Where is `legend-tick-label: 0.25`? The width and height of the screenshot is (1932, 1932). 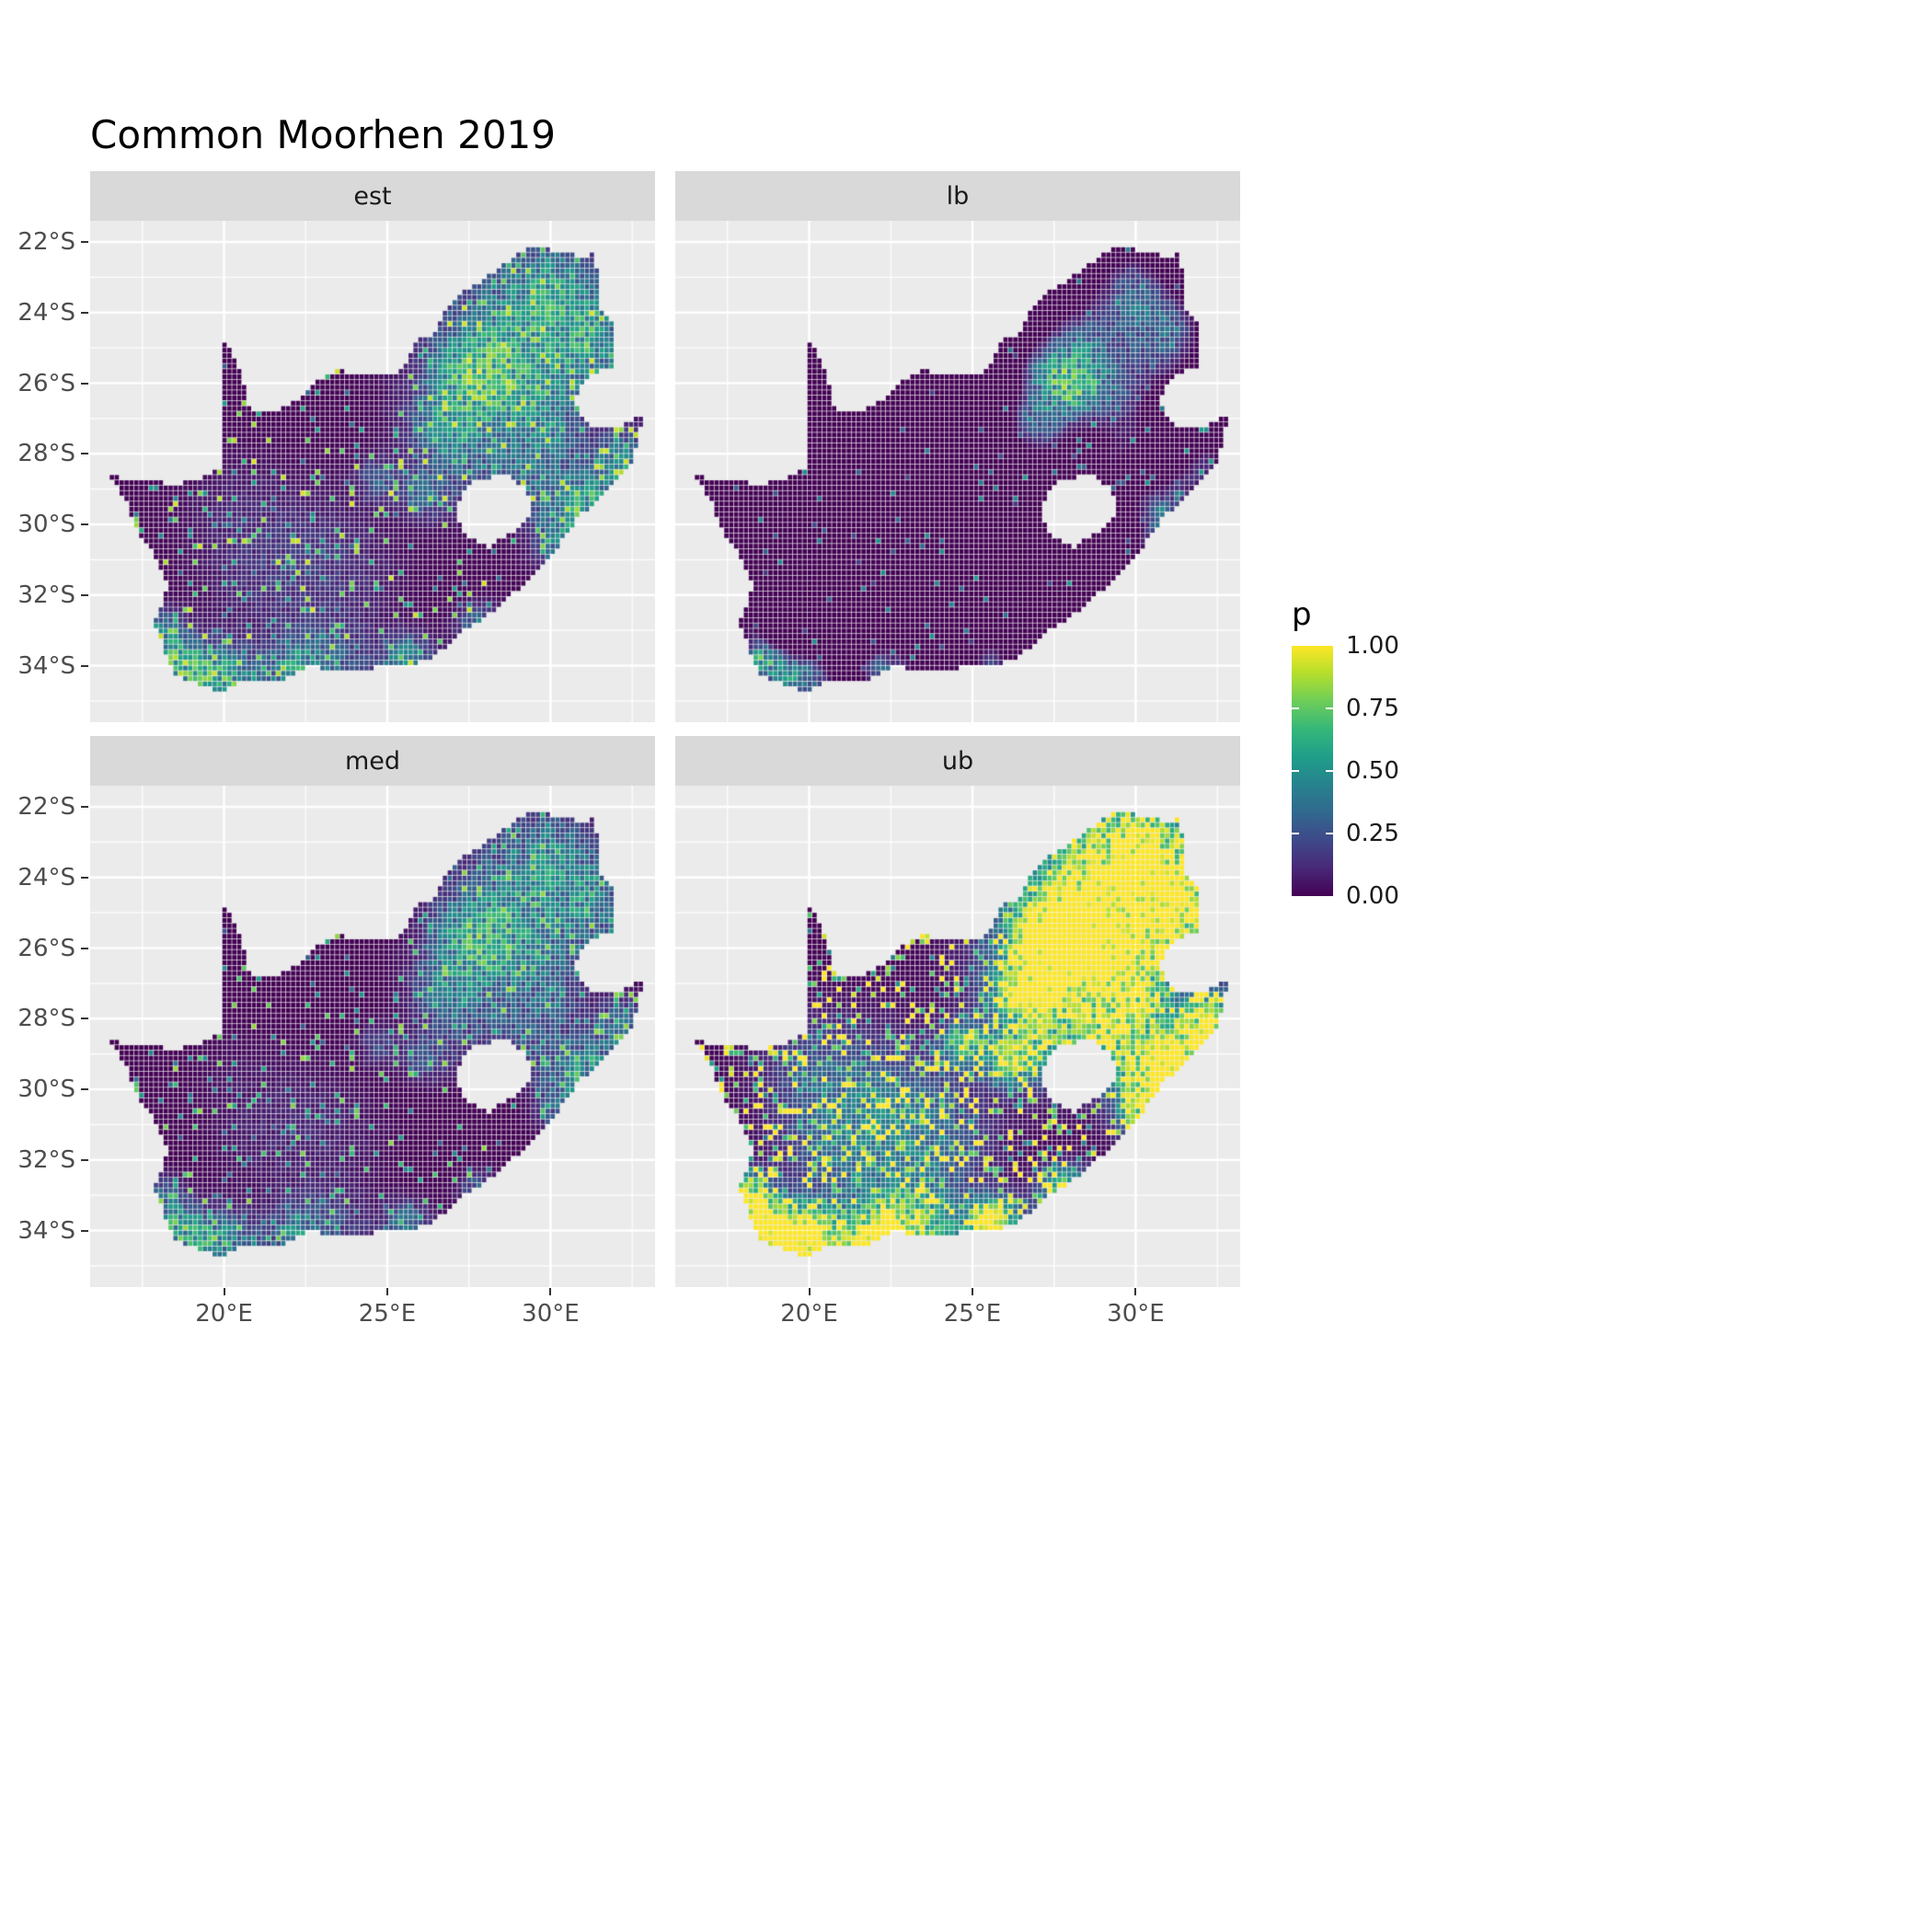
legend-tick-label: 0.25 is located at coordinates (1372, 833).